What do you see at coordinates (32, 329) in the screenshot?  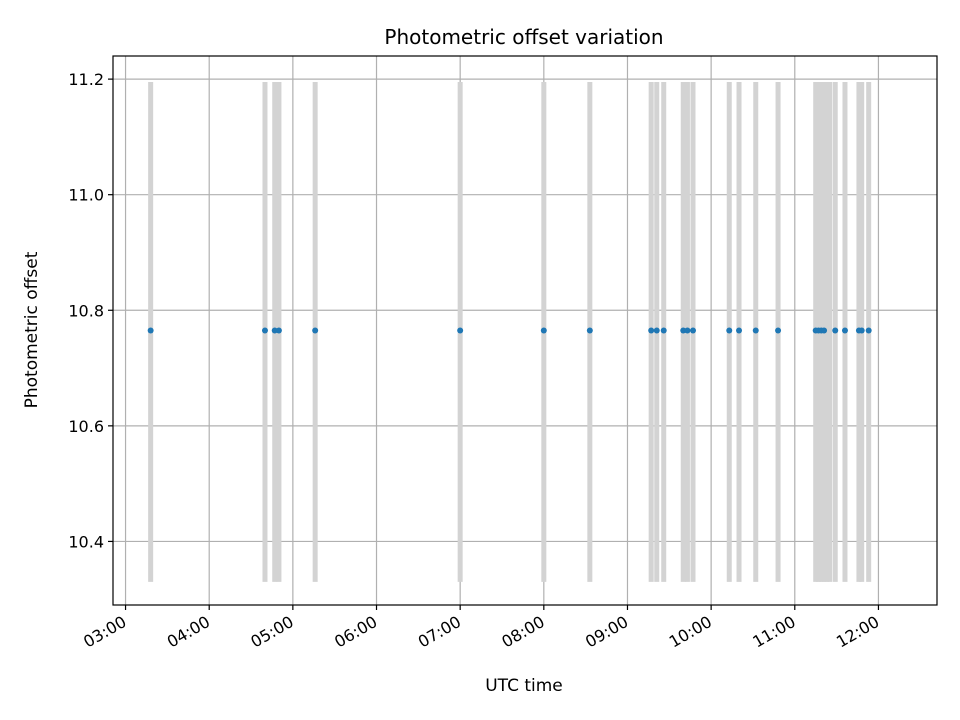 I see `y-axis-label: Photometric offset` at bounding box center [32, 329].